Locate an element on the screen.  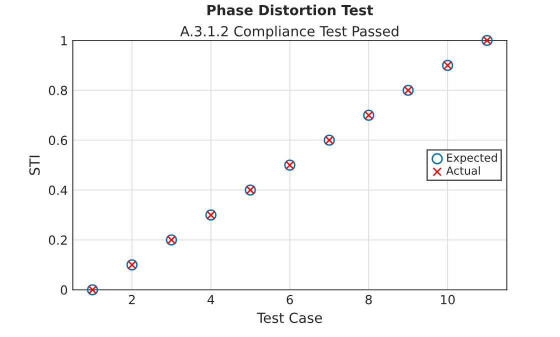
x-tick-label: 8 is located at coordinates (369, 299).